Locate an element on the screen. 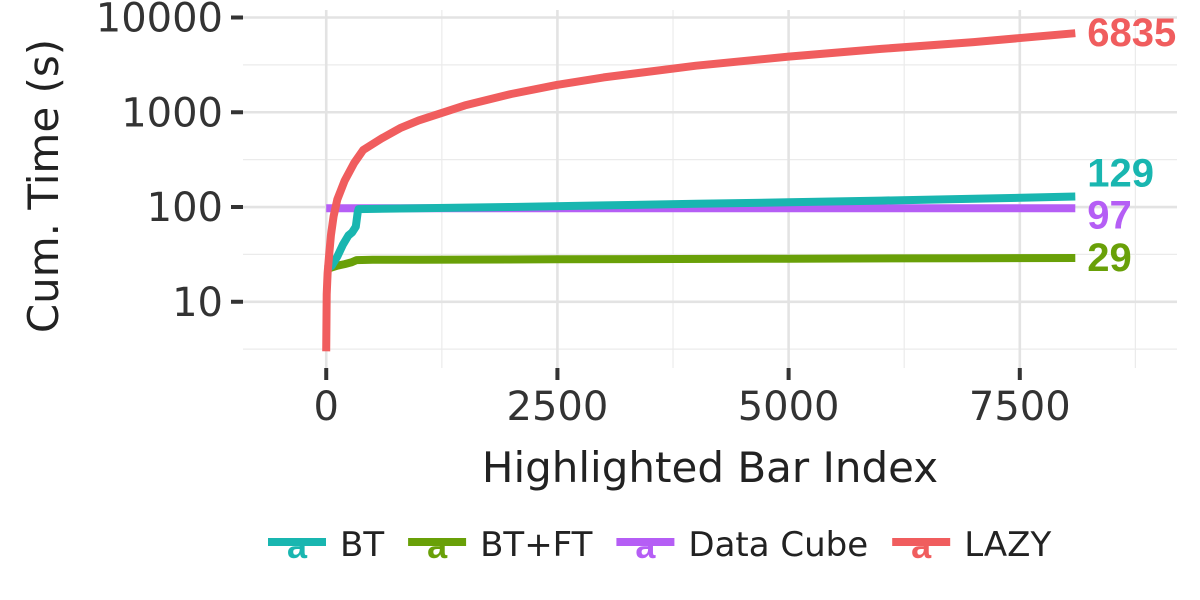 The width and height of the screenshot is (1200, 600). legend: a BT a BT+FT a Data Cube a LAZY is located at coordinates (659, 545).